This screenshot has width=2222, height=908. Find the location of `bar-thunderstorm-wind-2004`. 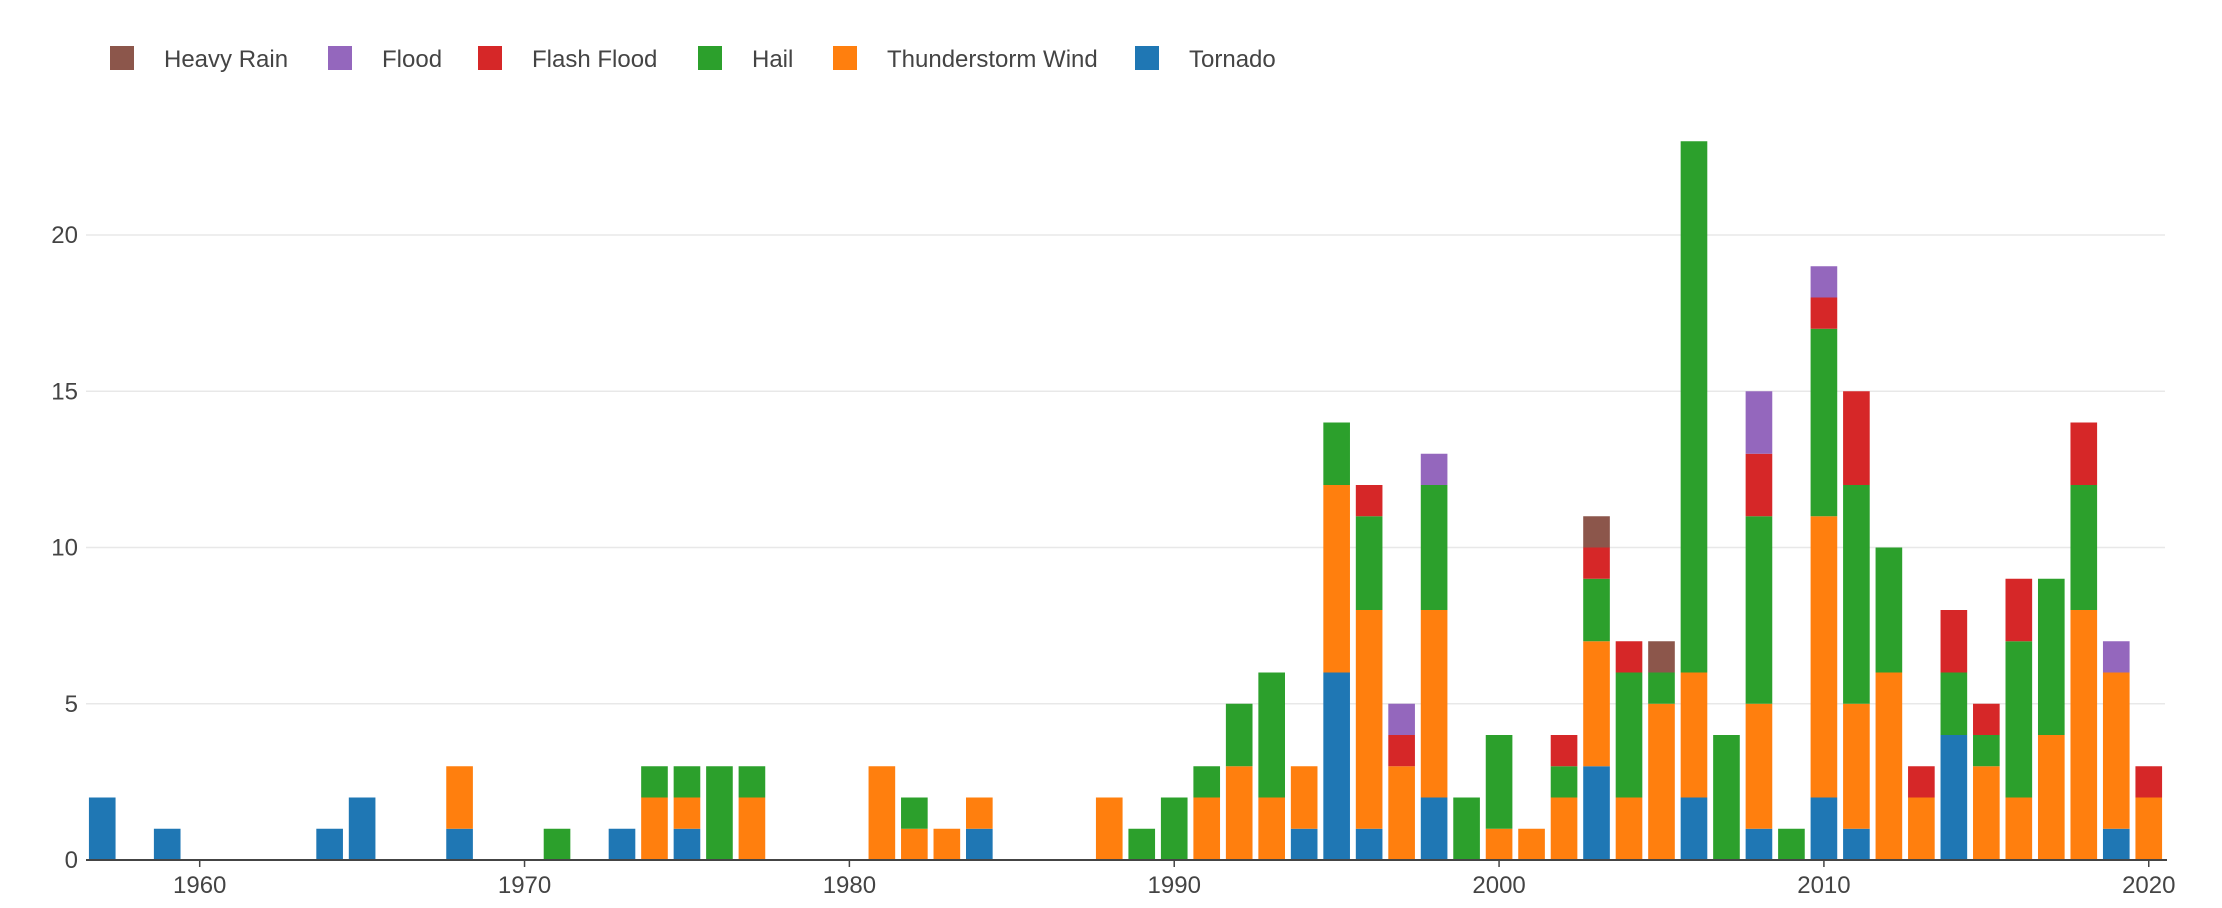

bar-thunderstorm-wind-2004 is located at coordinates (1629, 829).